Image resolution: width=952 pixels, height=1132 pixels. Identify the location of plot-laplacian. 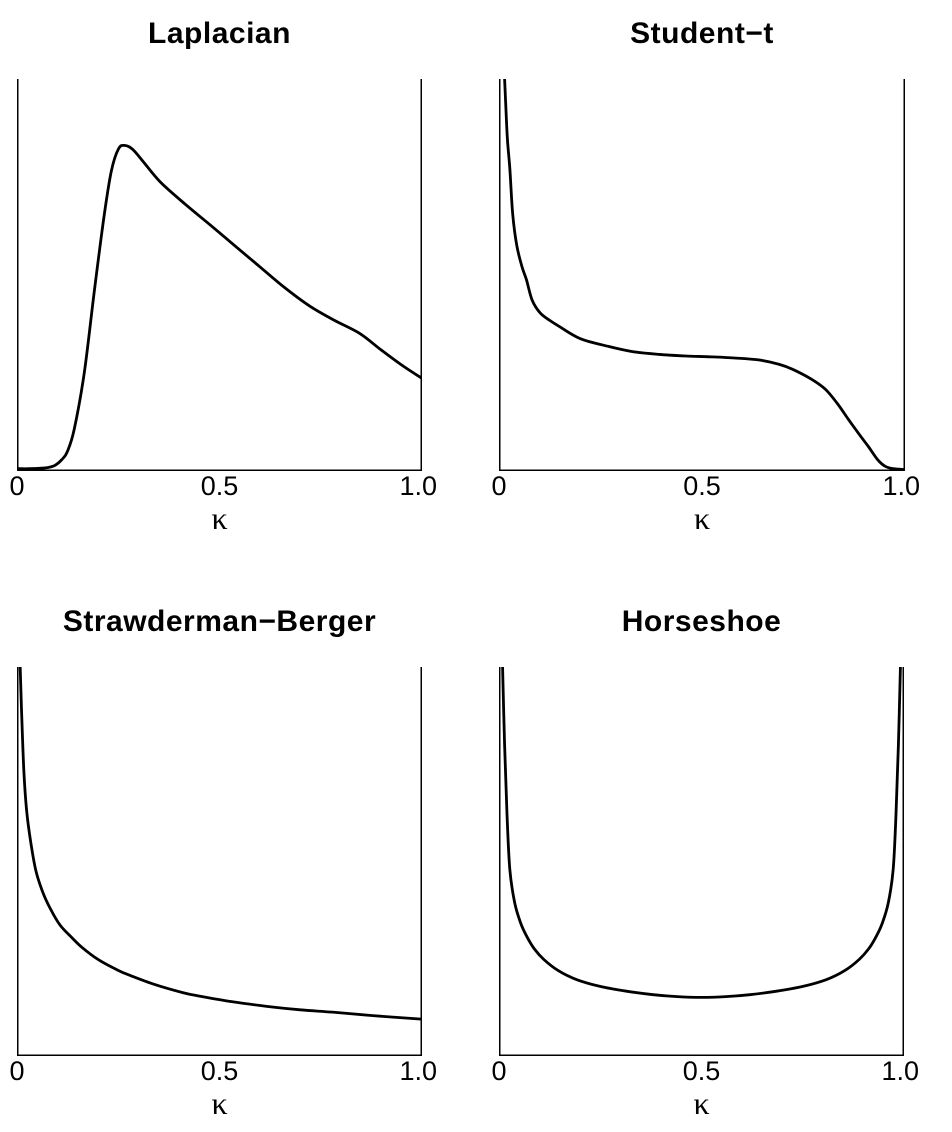
(219, 275).